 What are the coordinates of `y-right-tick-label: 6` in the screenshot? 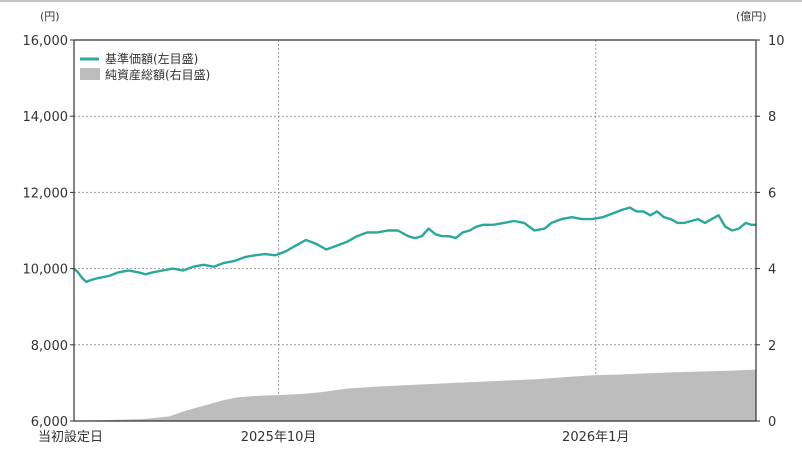 It's located at (772, 193).